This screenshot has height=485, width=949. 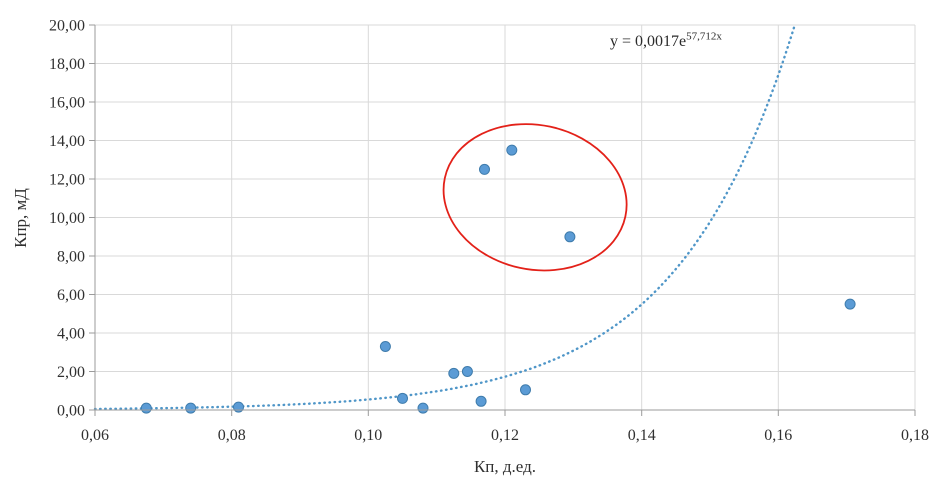 I want to click on x-tick-label: 0,06, so click(x=95, y=435).